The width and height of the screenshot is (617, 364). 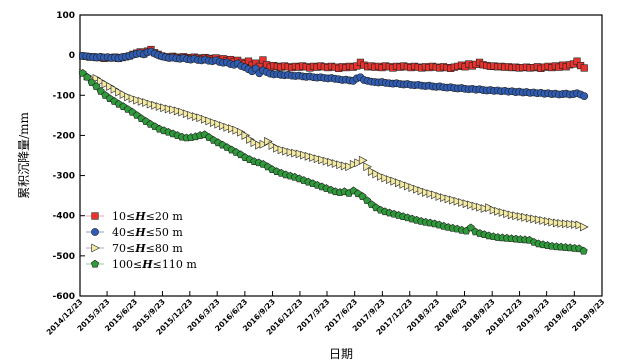 What do you see at coordinates (65, 16) in the screenshot?
I see `y-tick-label: 100` at bounding box center [65, 16].